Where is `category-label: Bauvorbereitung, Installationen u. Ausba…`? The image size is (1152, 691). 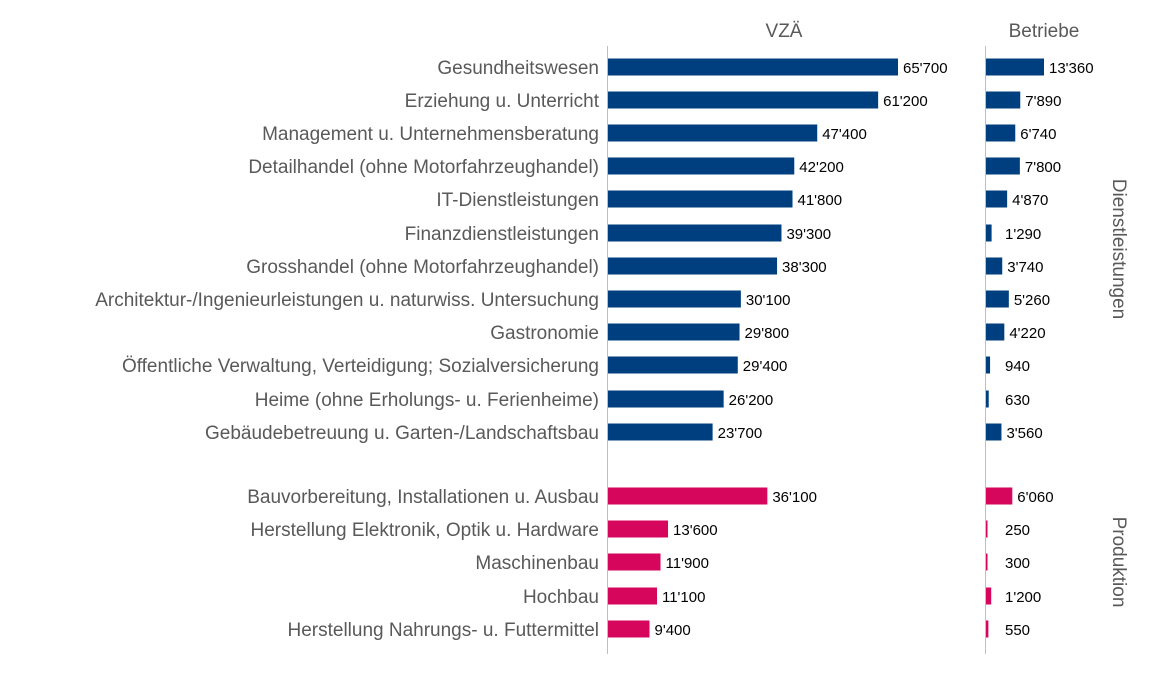 category-label: Bauvorbereitung, Installationen u. Ausba… is located at coordinates (423, 497).